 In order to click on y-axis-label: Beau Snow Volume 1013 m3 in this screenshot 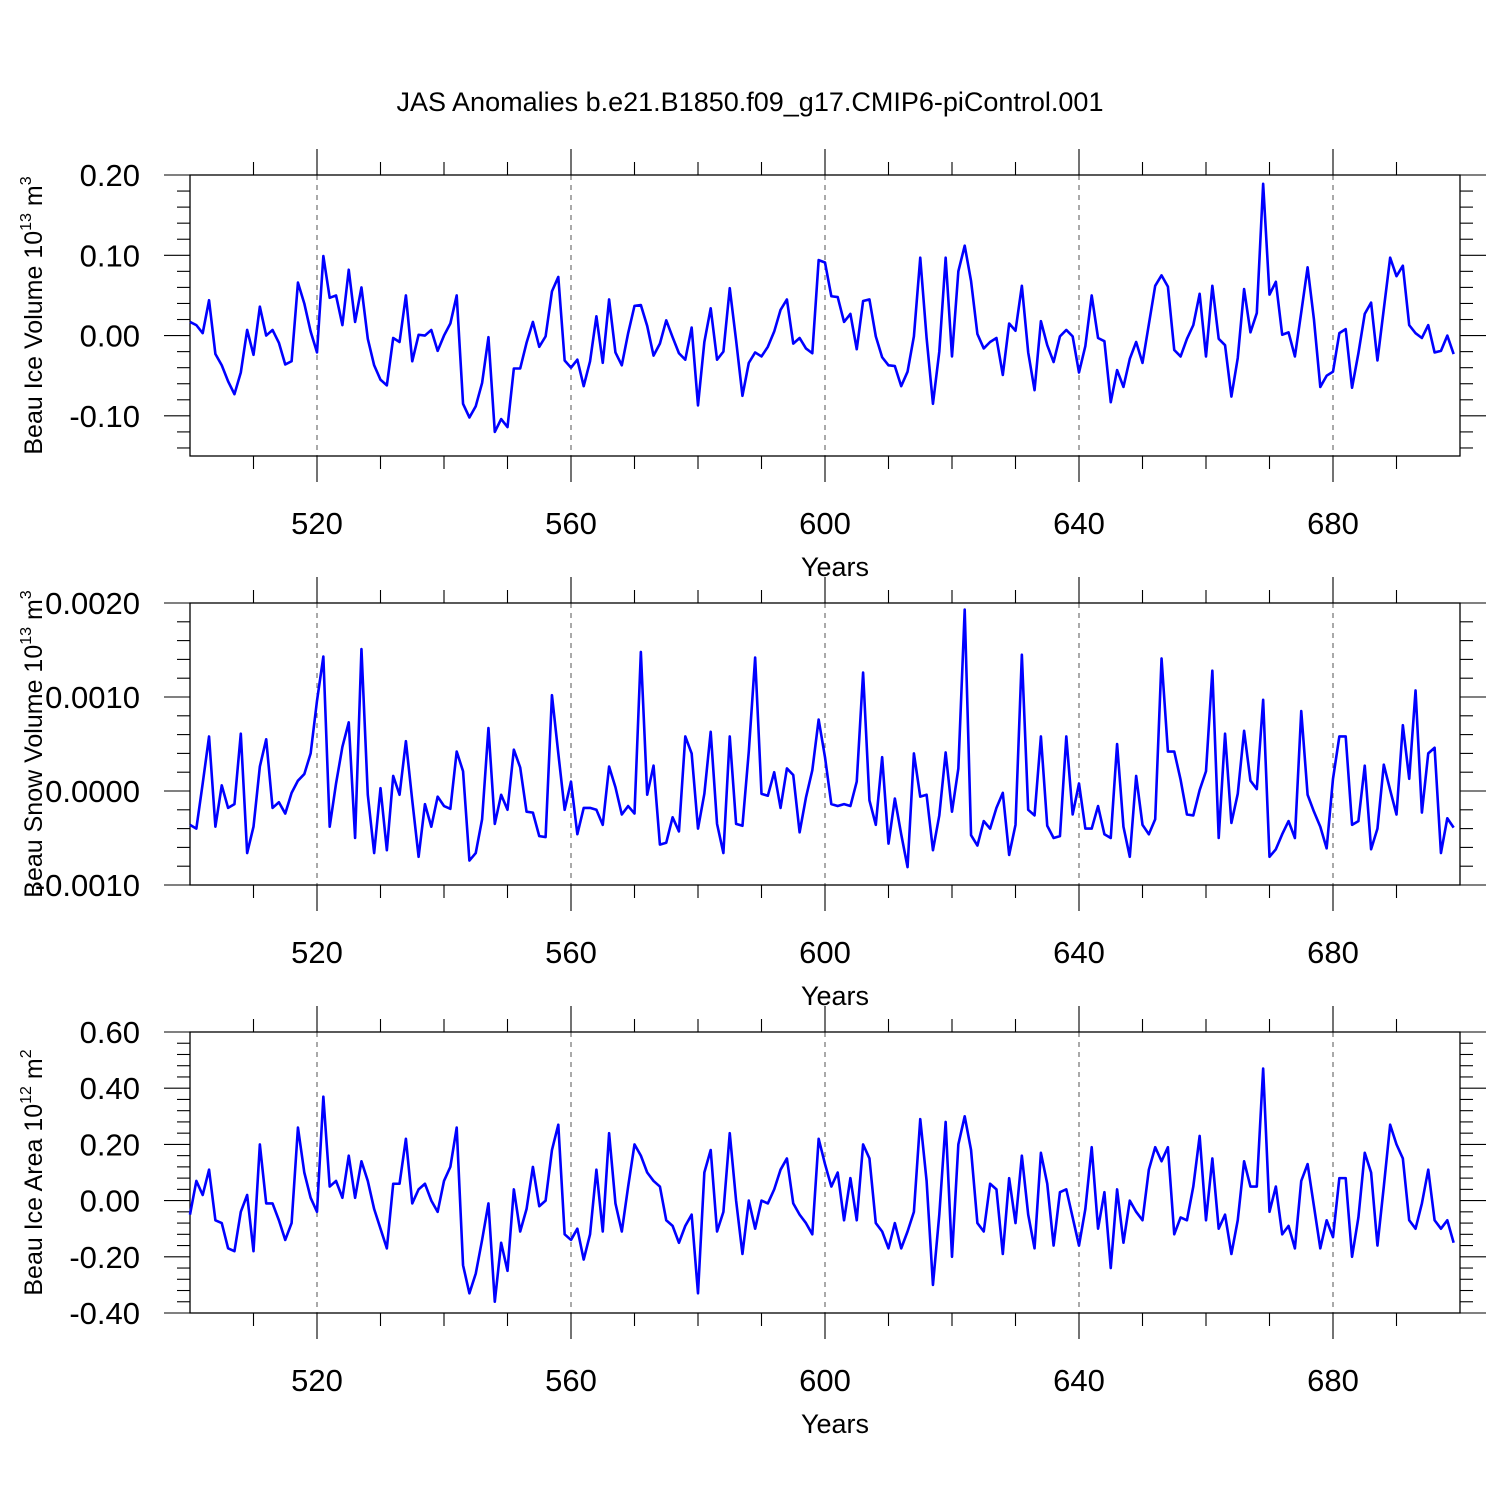, I will do `click(33, 744)`.